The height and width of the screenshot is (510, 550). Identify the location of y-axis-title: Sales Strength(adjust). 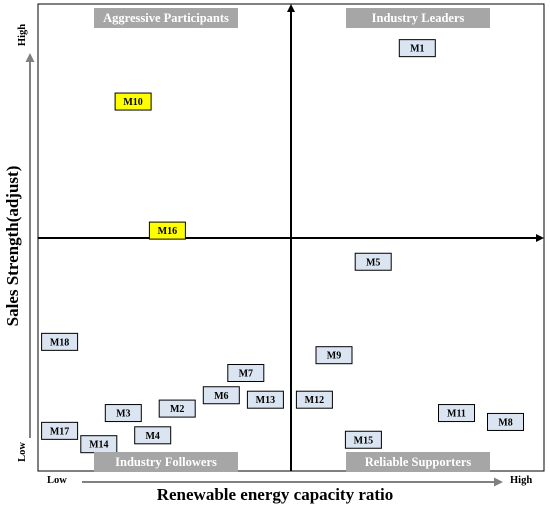
(12, 246).